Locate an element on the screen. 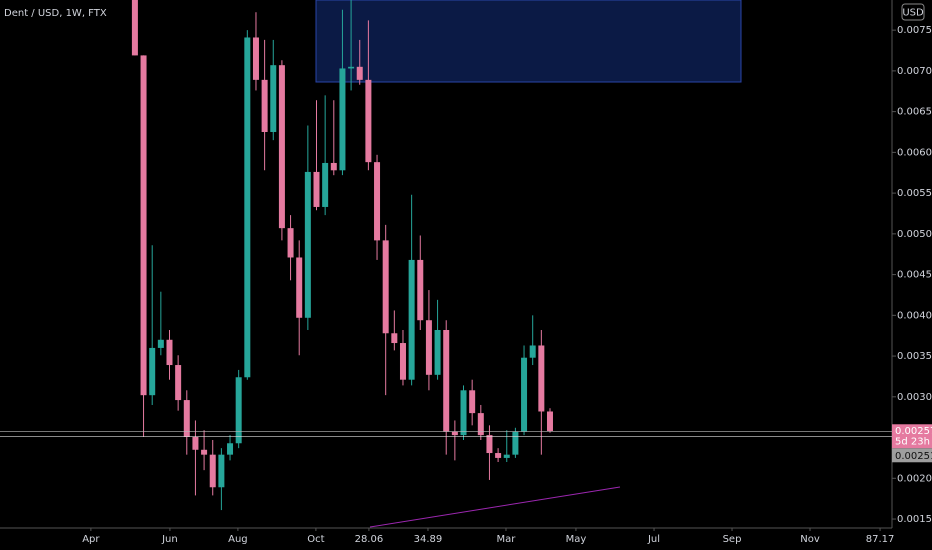  x-tick-label: 87.17 is located at coordinates (880, 539).